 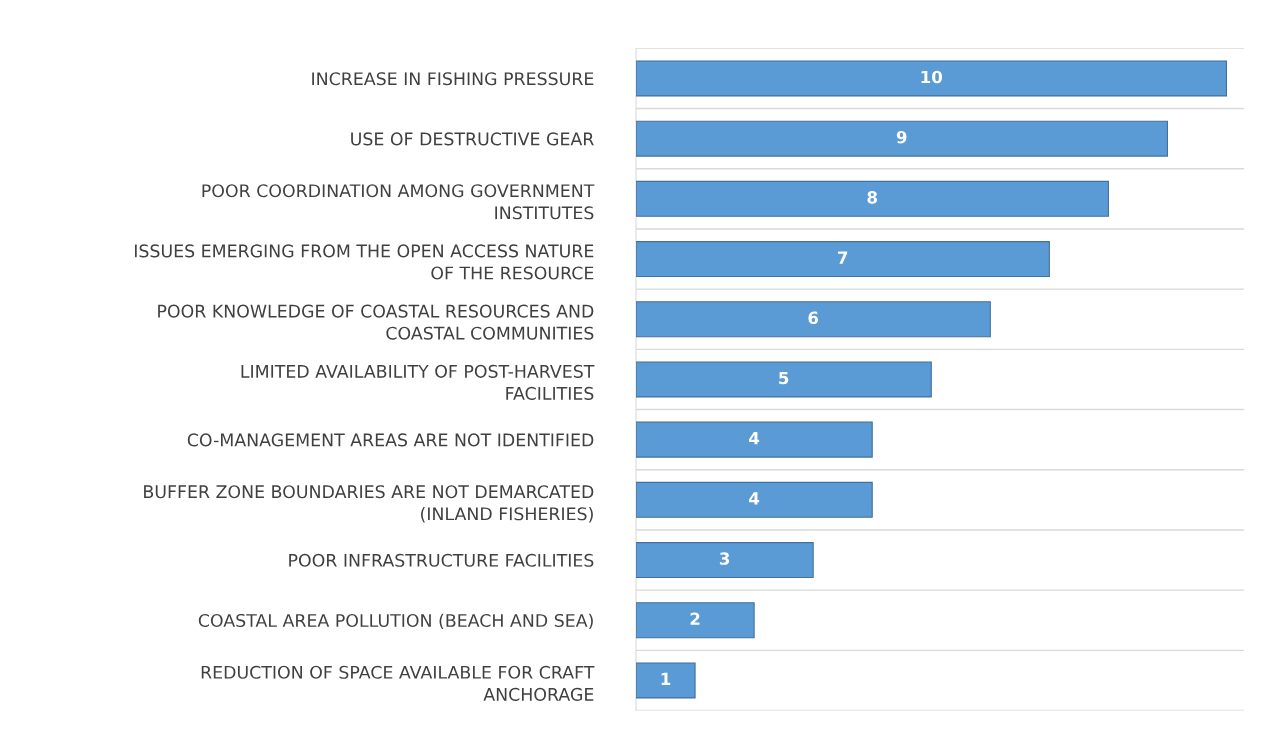 I want to click on y-tick-label: ISSUES EMERGING FROM THE OPEN ACCESS NATURE OF THE RESOURCE, so click(x=364, y=262).